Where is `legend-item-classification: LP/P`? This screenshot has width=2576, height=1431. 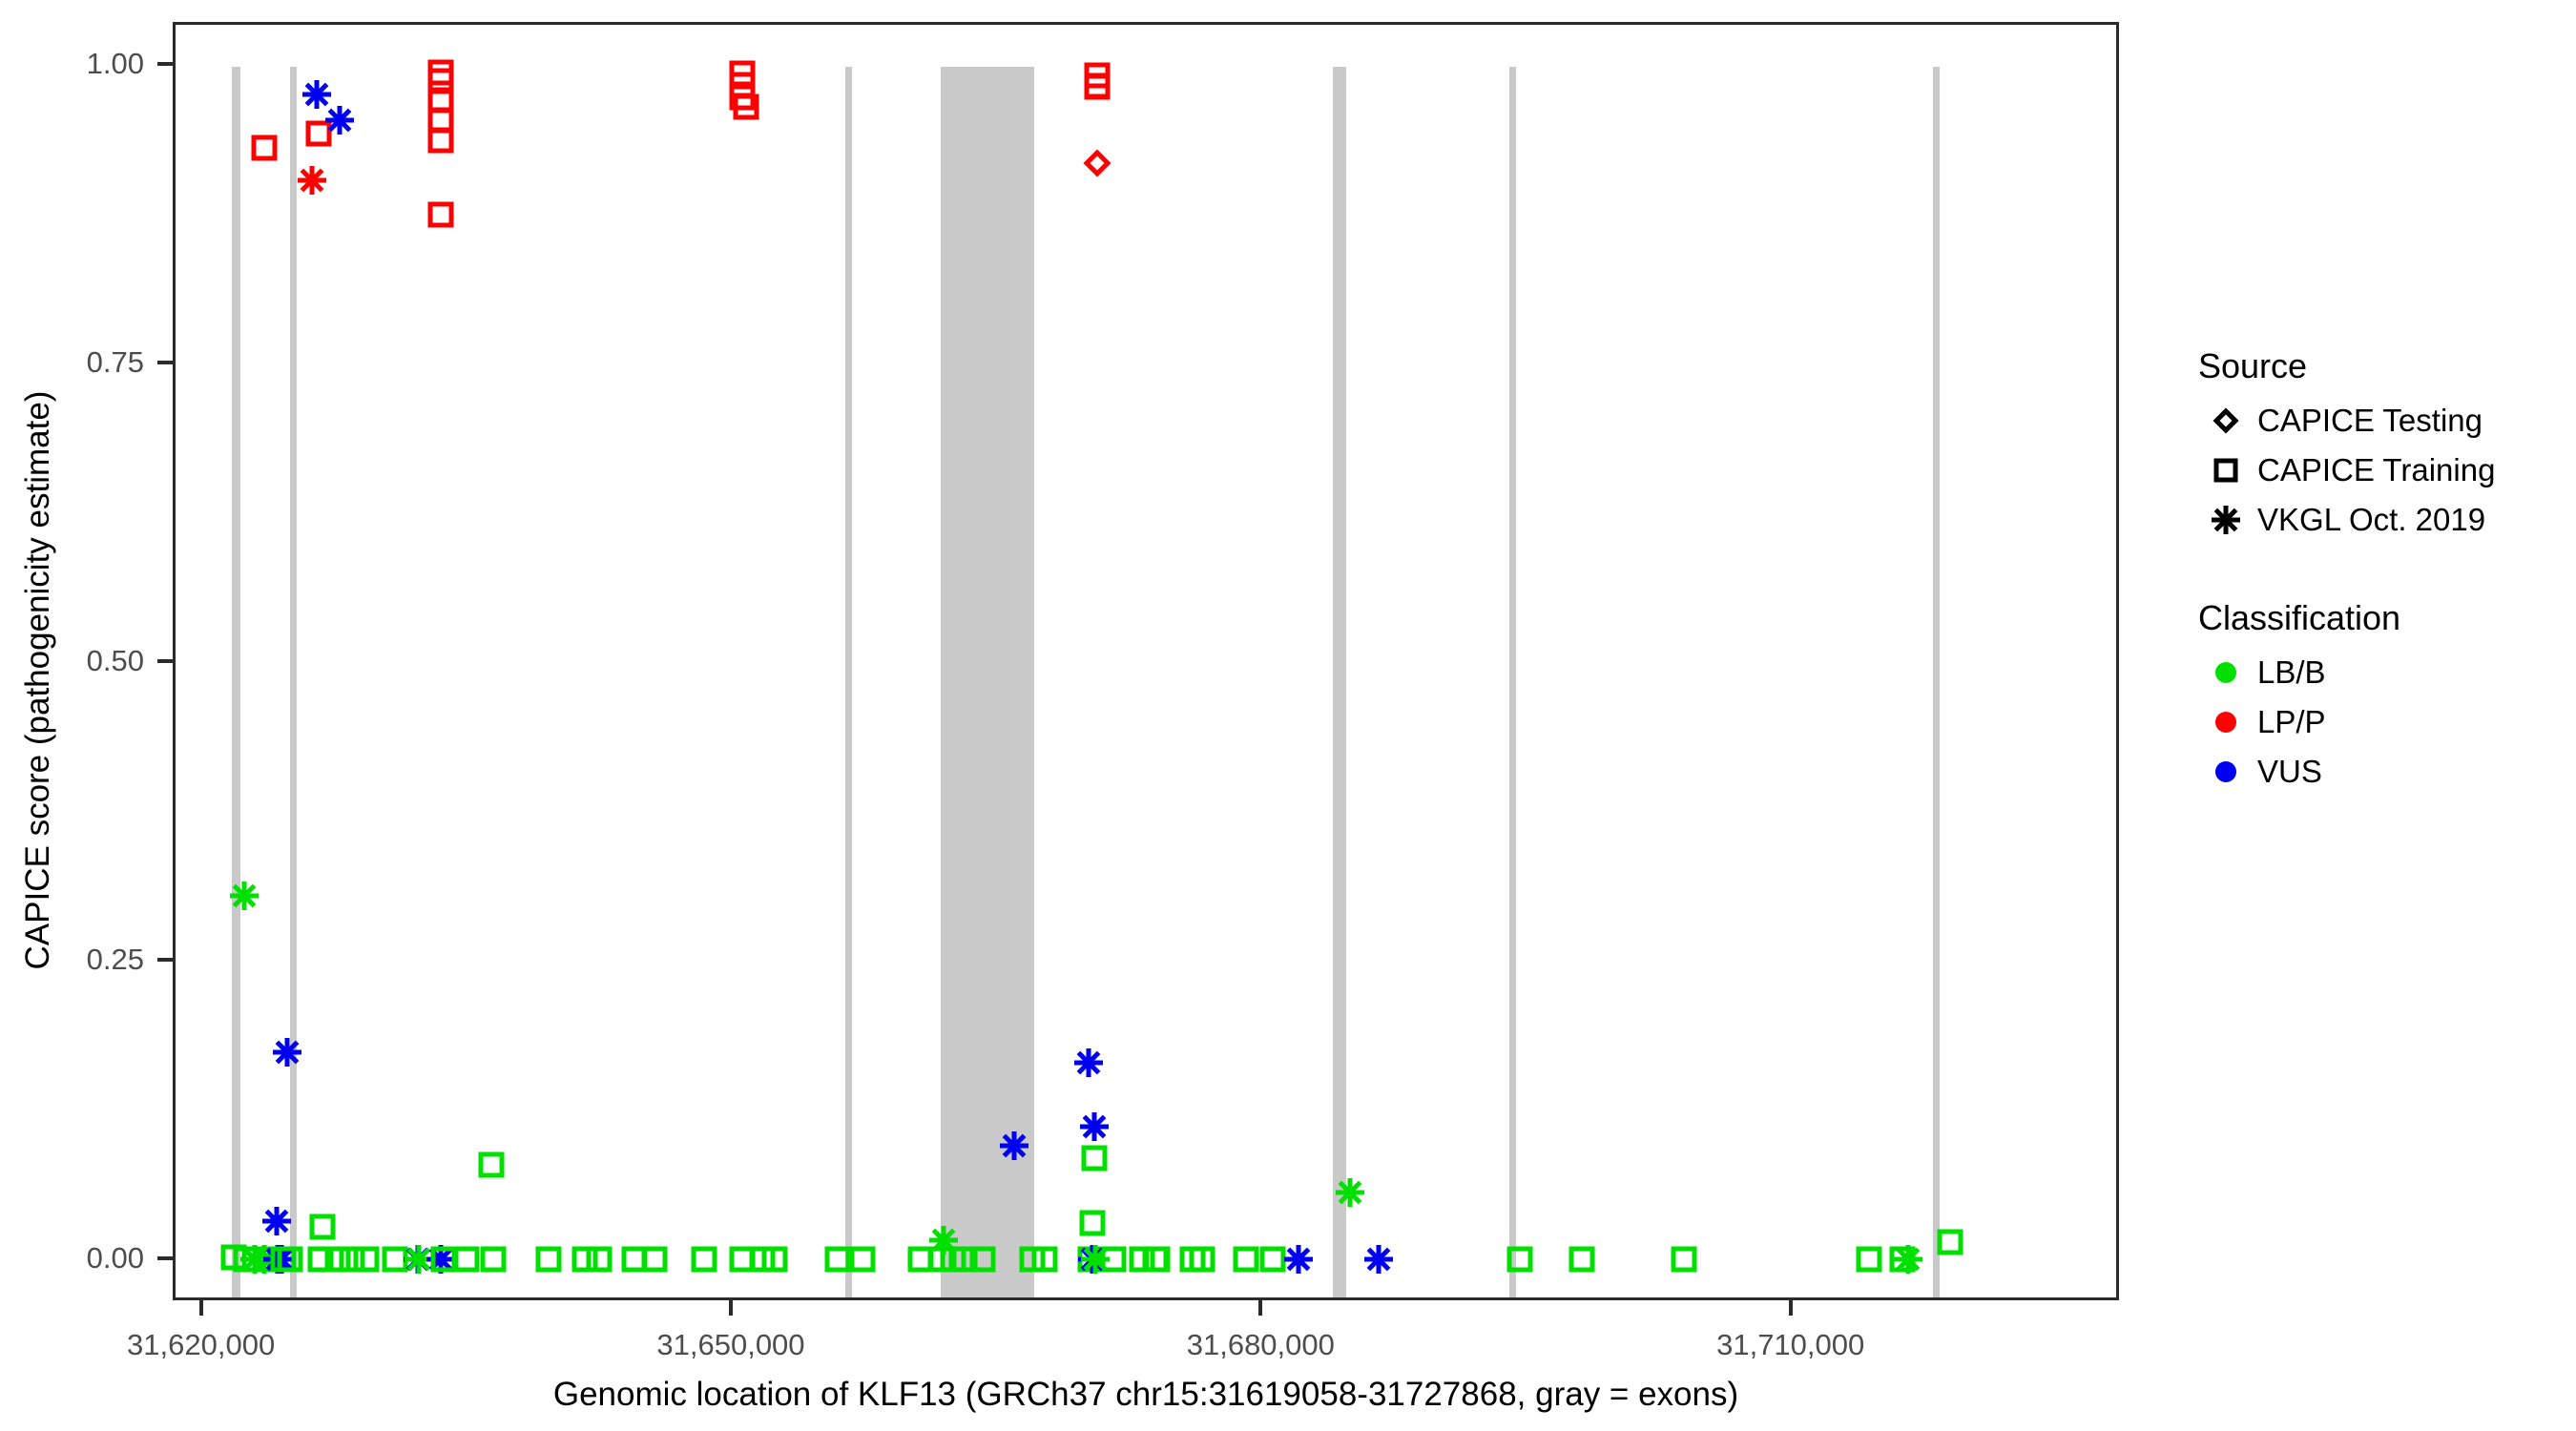 legend-item-classification: LP/P is located at coordinates (2380, 722).